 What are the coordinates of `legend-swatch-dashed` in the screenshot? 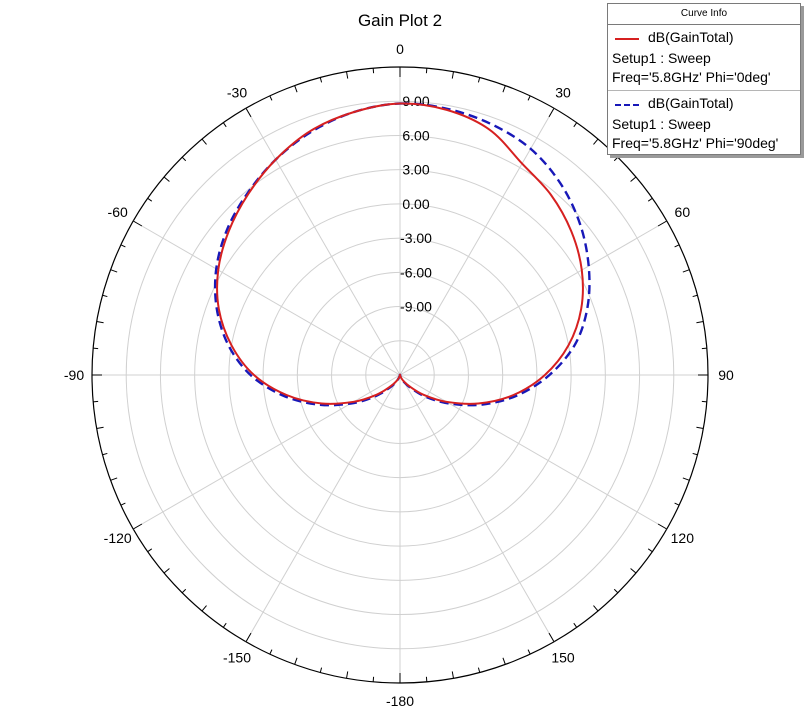 It's located at (627, 105).